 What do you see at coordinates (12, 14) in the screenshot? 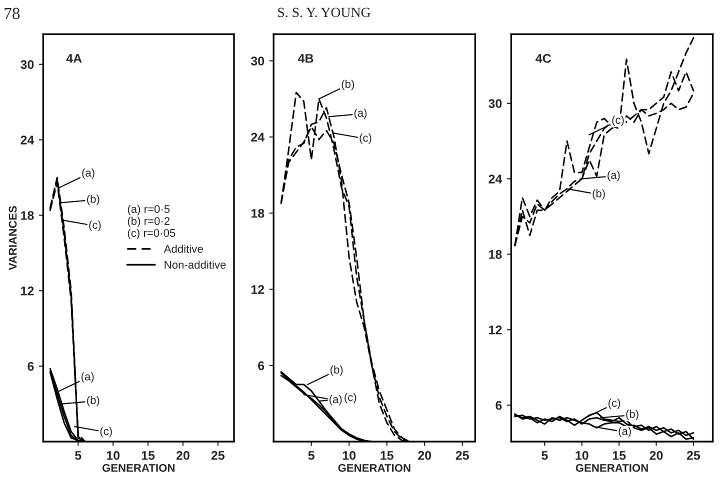
I see `text: 78` at bounding box center [12, 14].